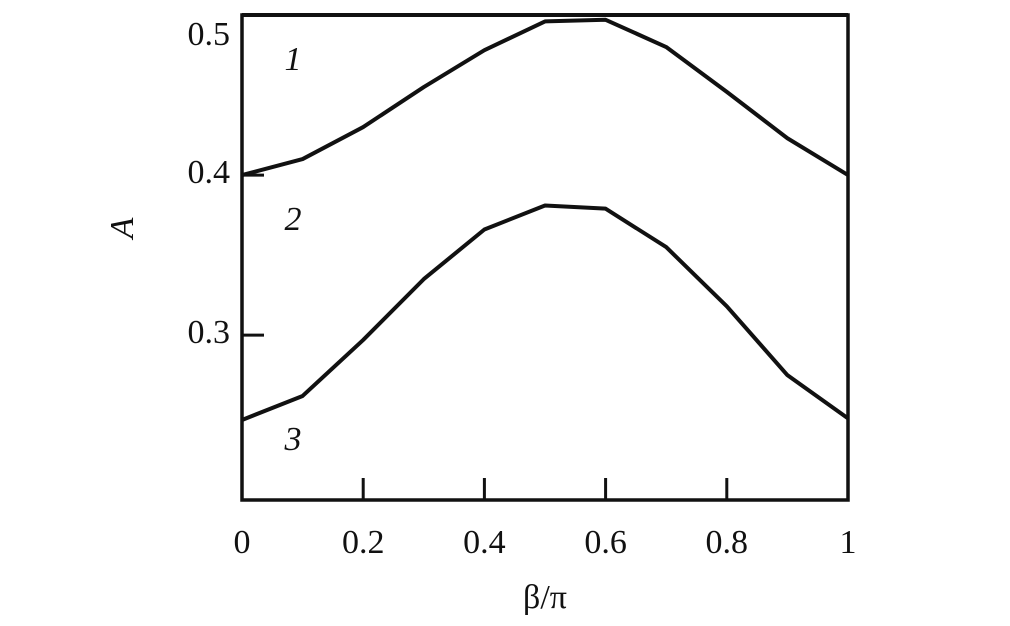  Describe the element at coordinates (209, 34) in the screenshot. I see `y-tick-label: 0.5` at that location.